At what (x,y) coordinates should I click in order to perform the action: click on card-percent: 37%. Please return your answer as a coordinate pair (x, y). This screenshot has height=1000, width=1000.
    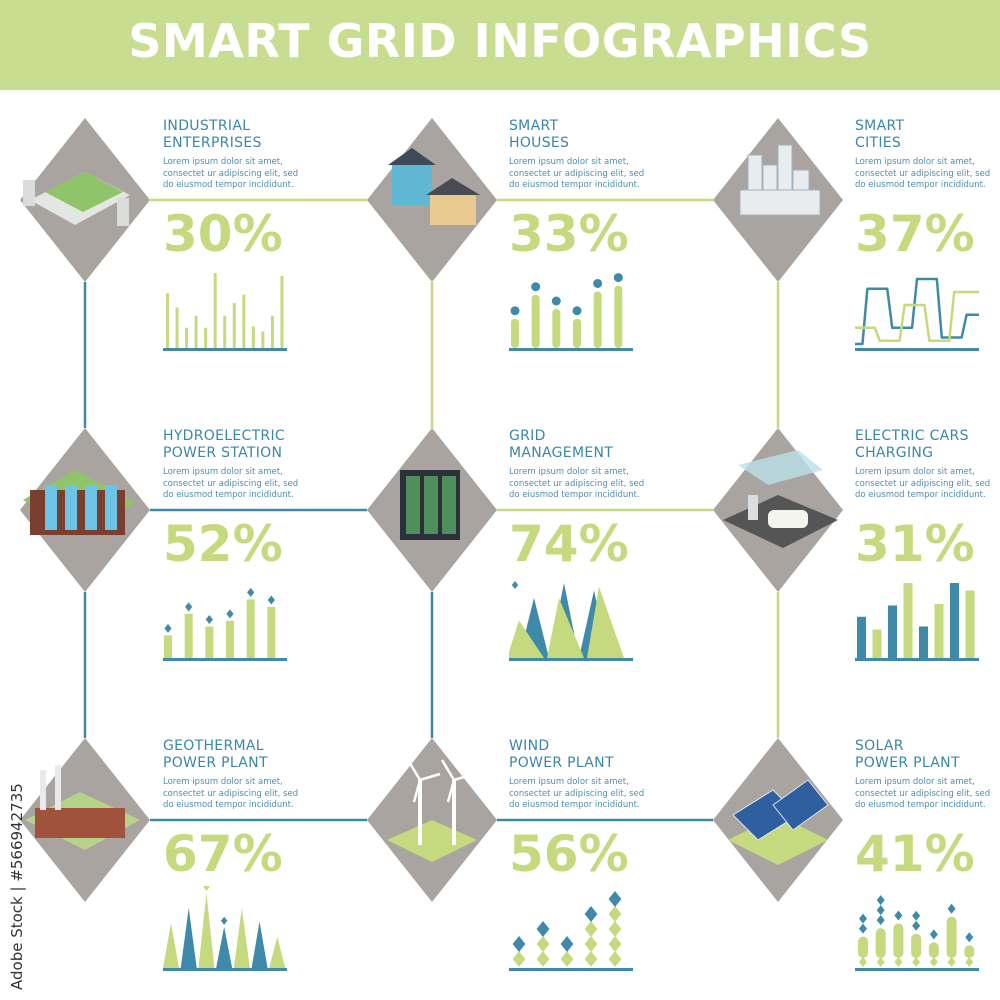
    Looking at the image, I should click on (915, 234).